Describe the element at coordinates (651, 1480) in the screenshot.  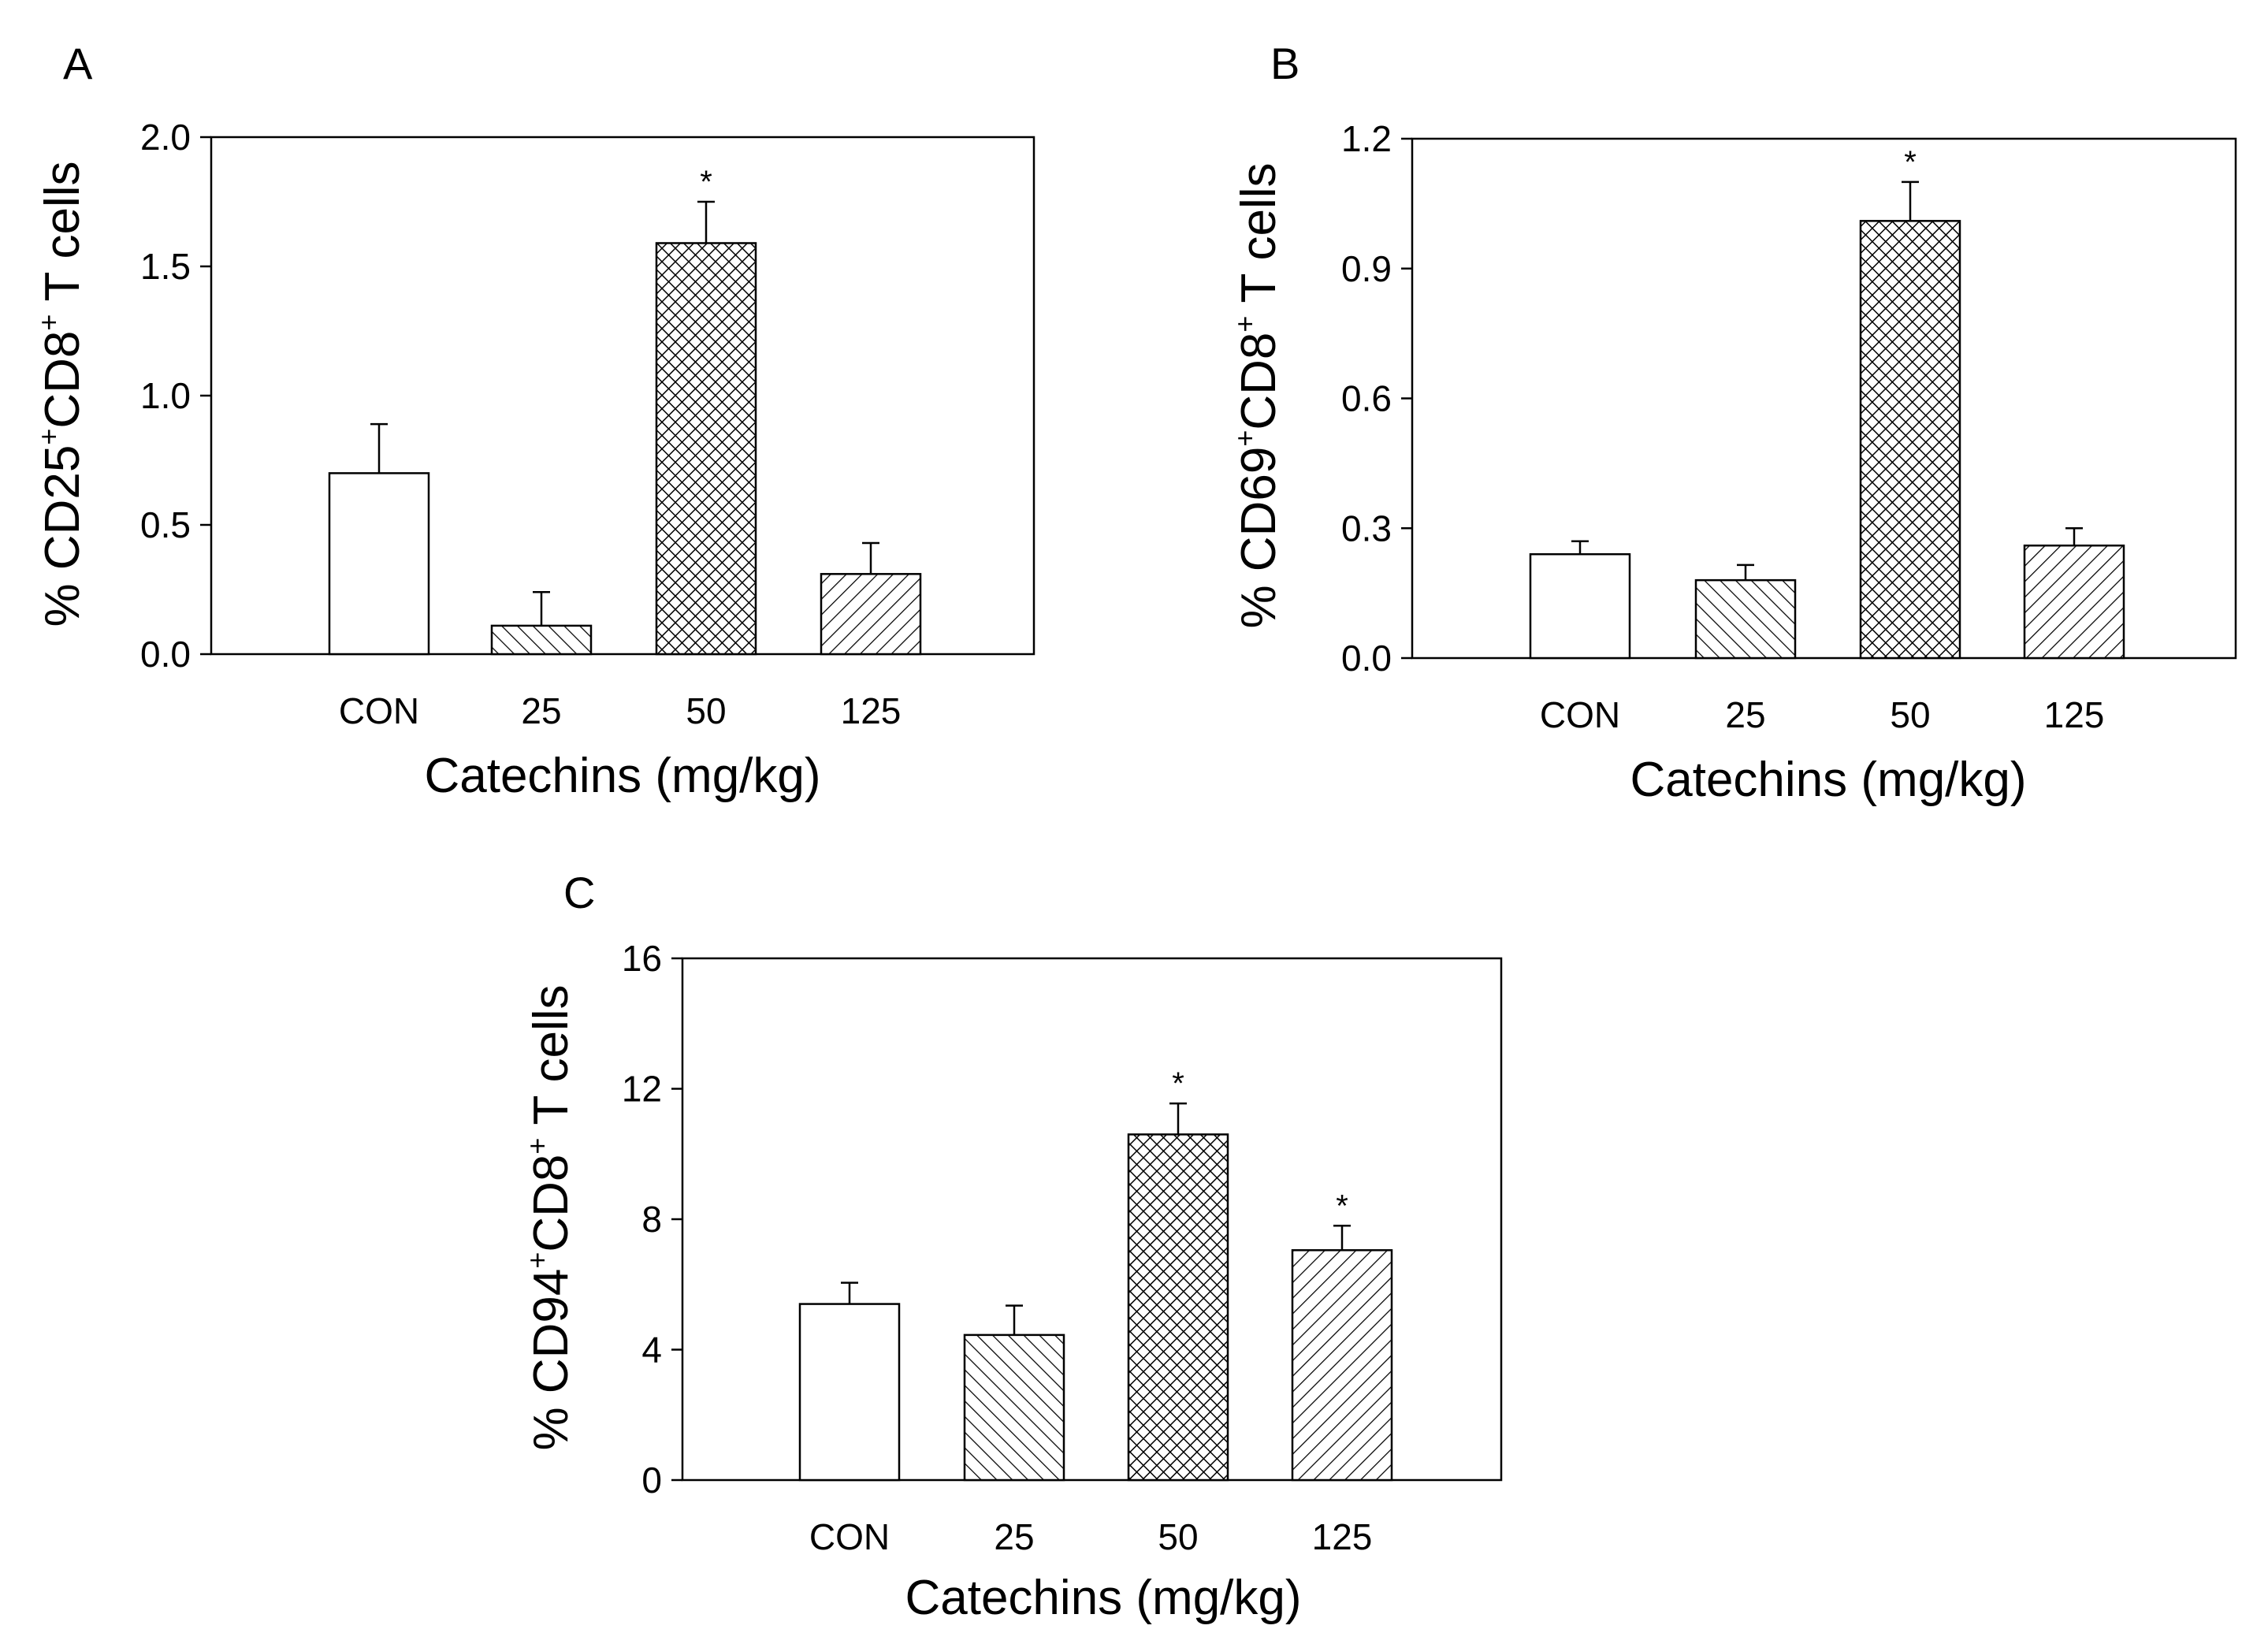
I see `y-tick-label: 0` at that location.